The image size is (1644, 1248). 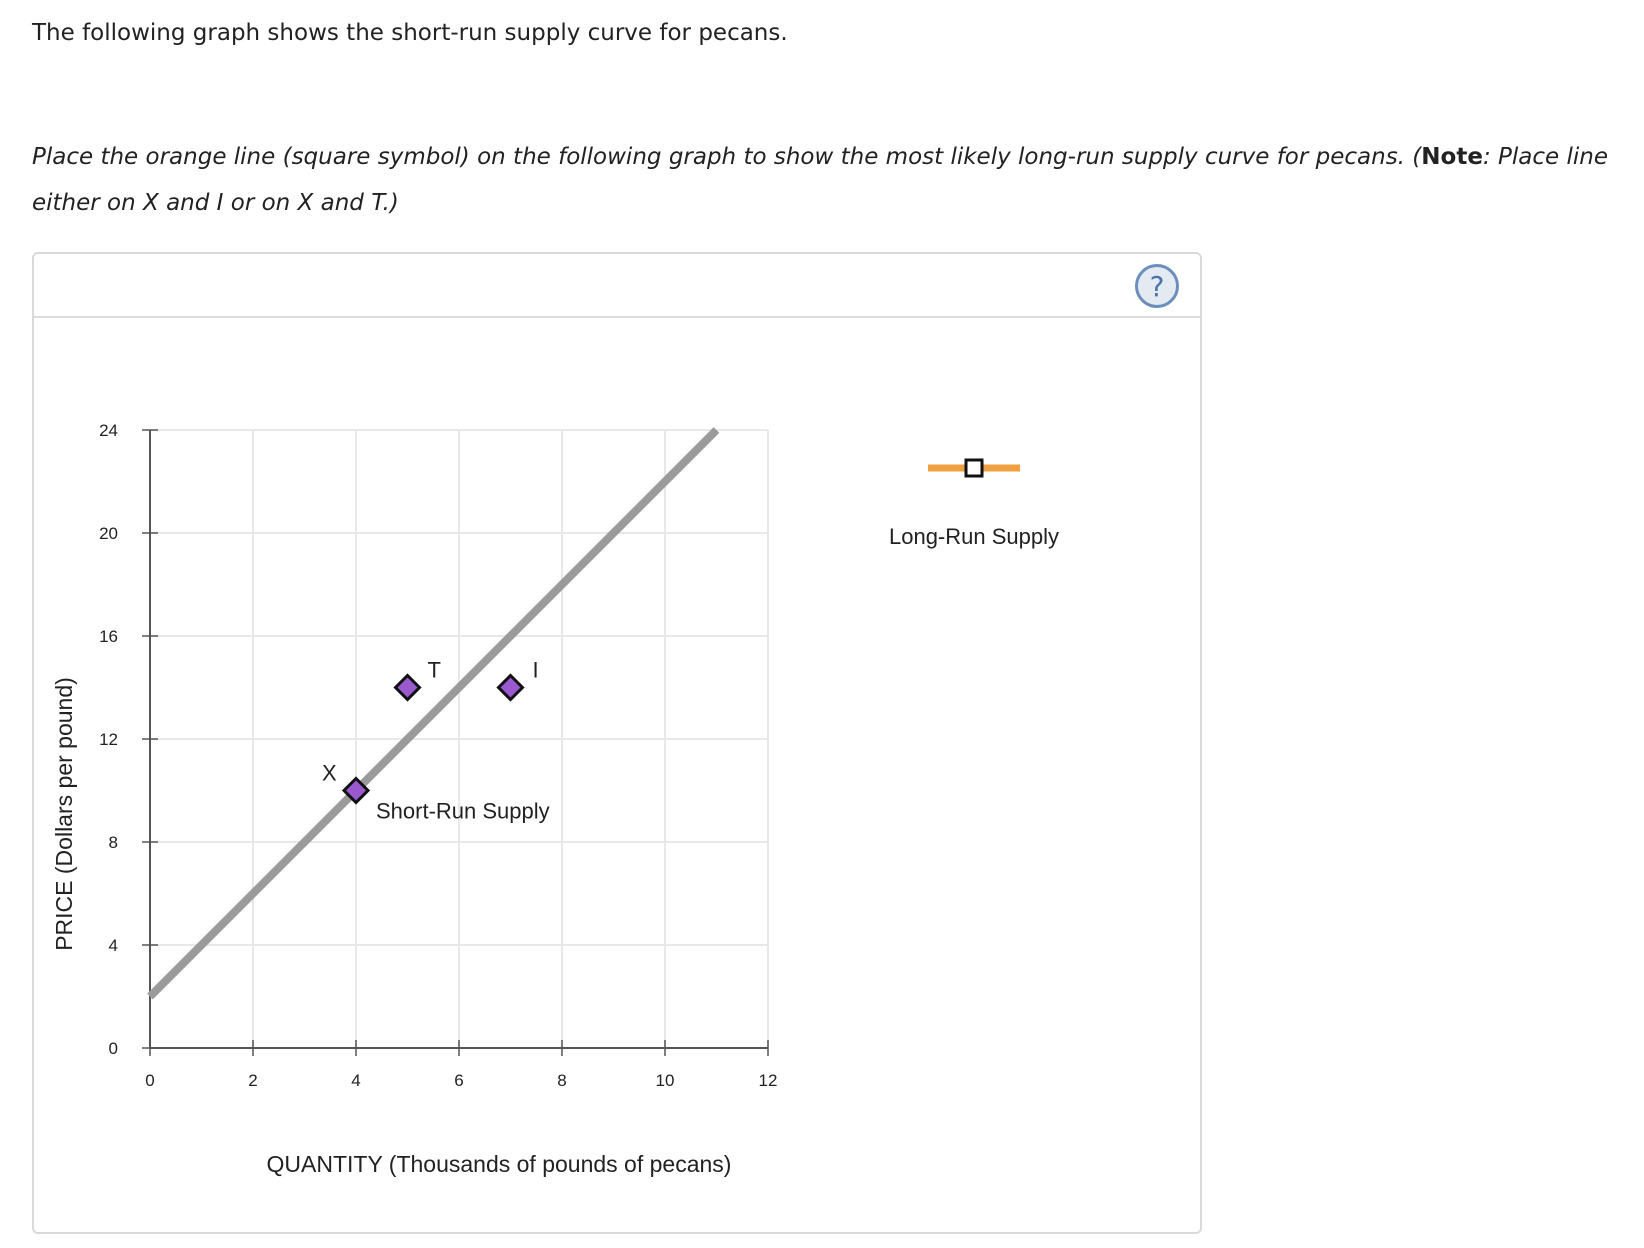 I want to click on y-tick-label: 4, so click(x=113, y=945).